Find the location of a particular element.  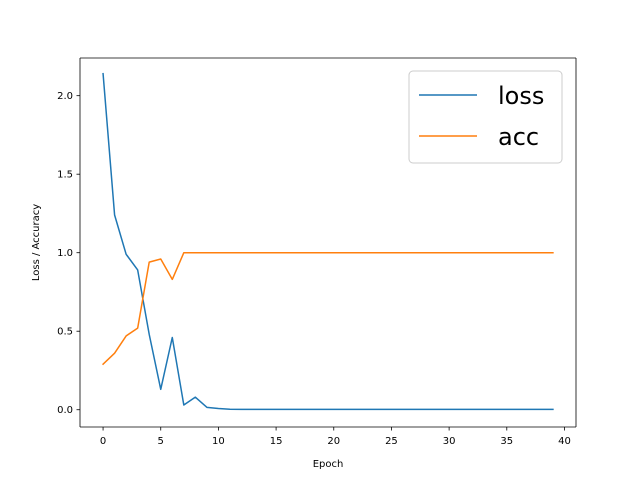

x-tick-label: 30 is located at coordinates (449, 441).